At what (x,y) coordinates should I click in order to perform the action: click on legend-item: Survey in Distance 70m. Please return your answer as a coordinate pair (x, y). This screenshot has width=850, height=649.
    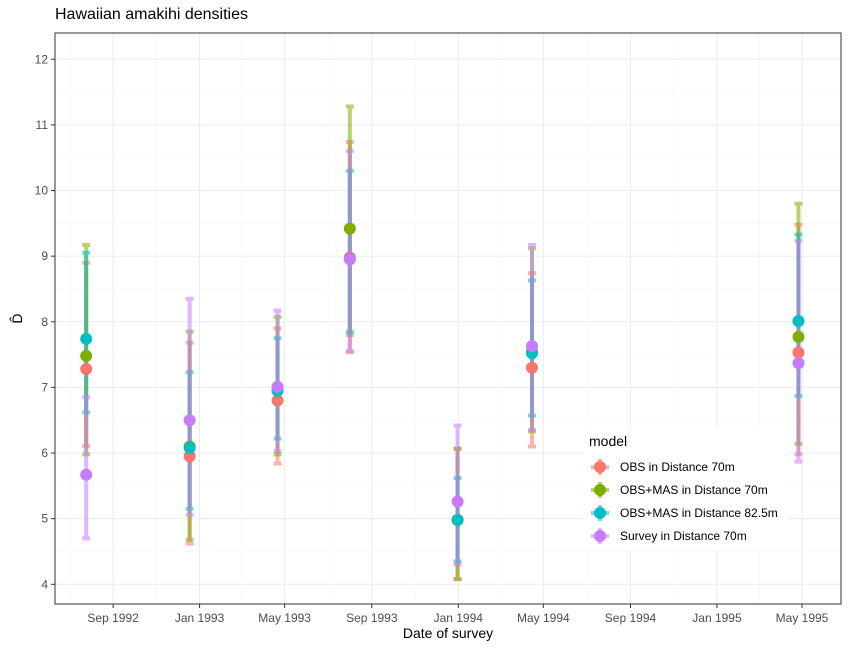
    Looking at the image, I should click on (669, 536).